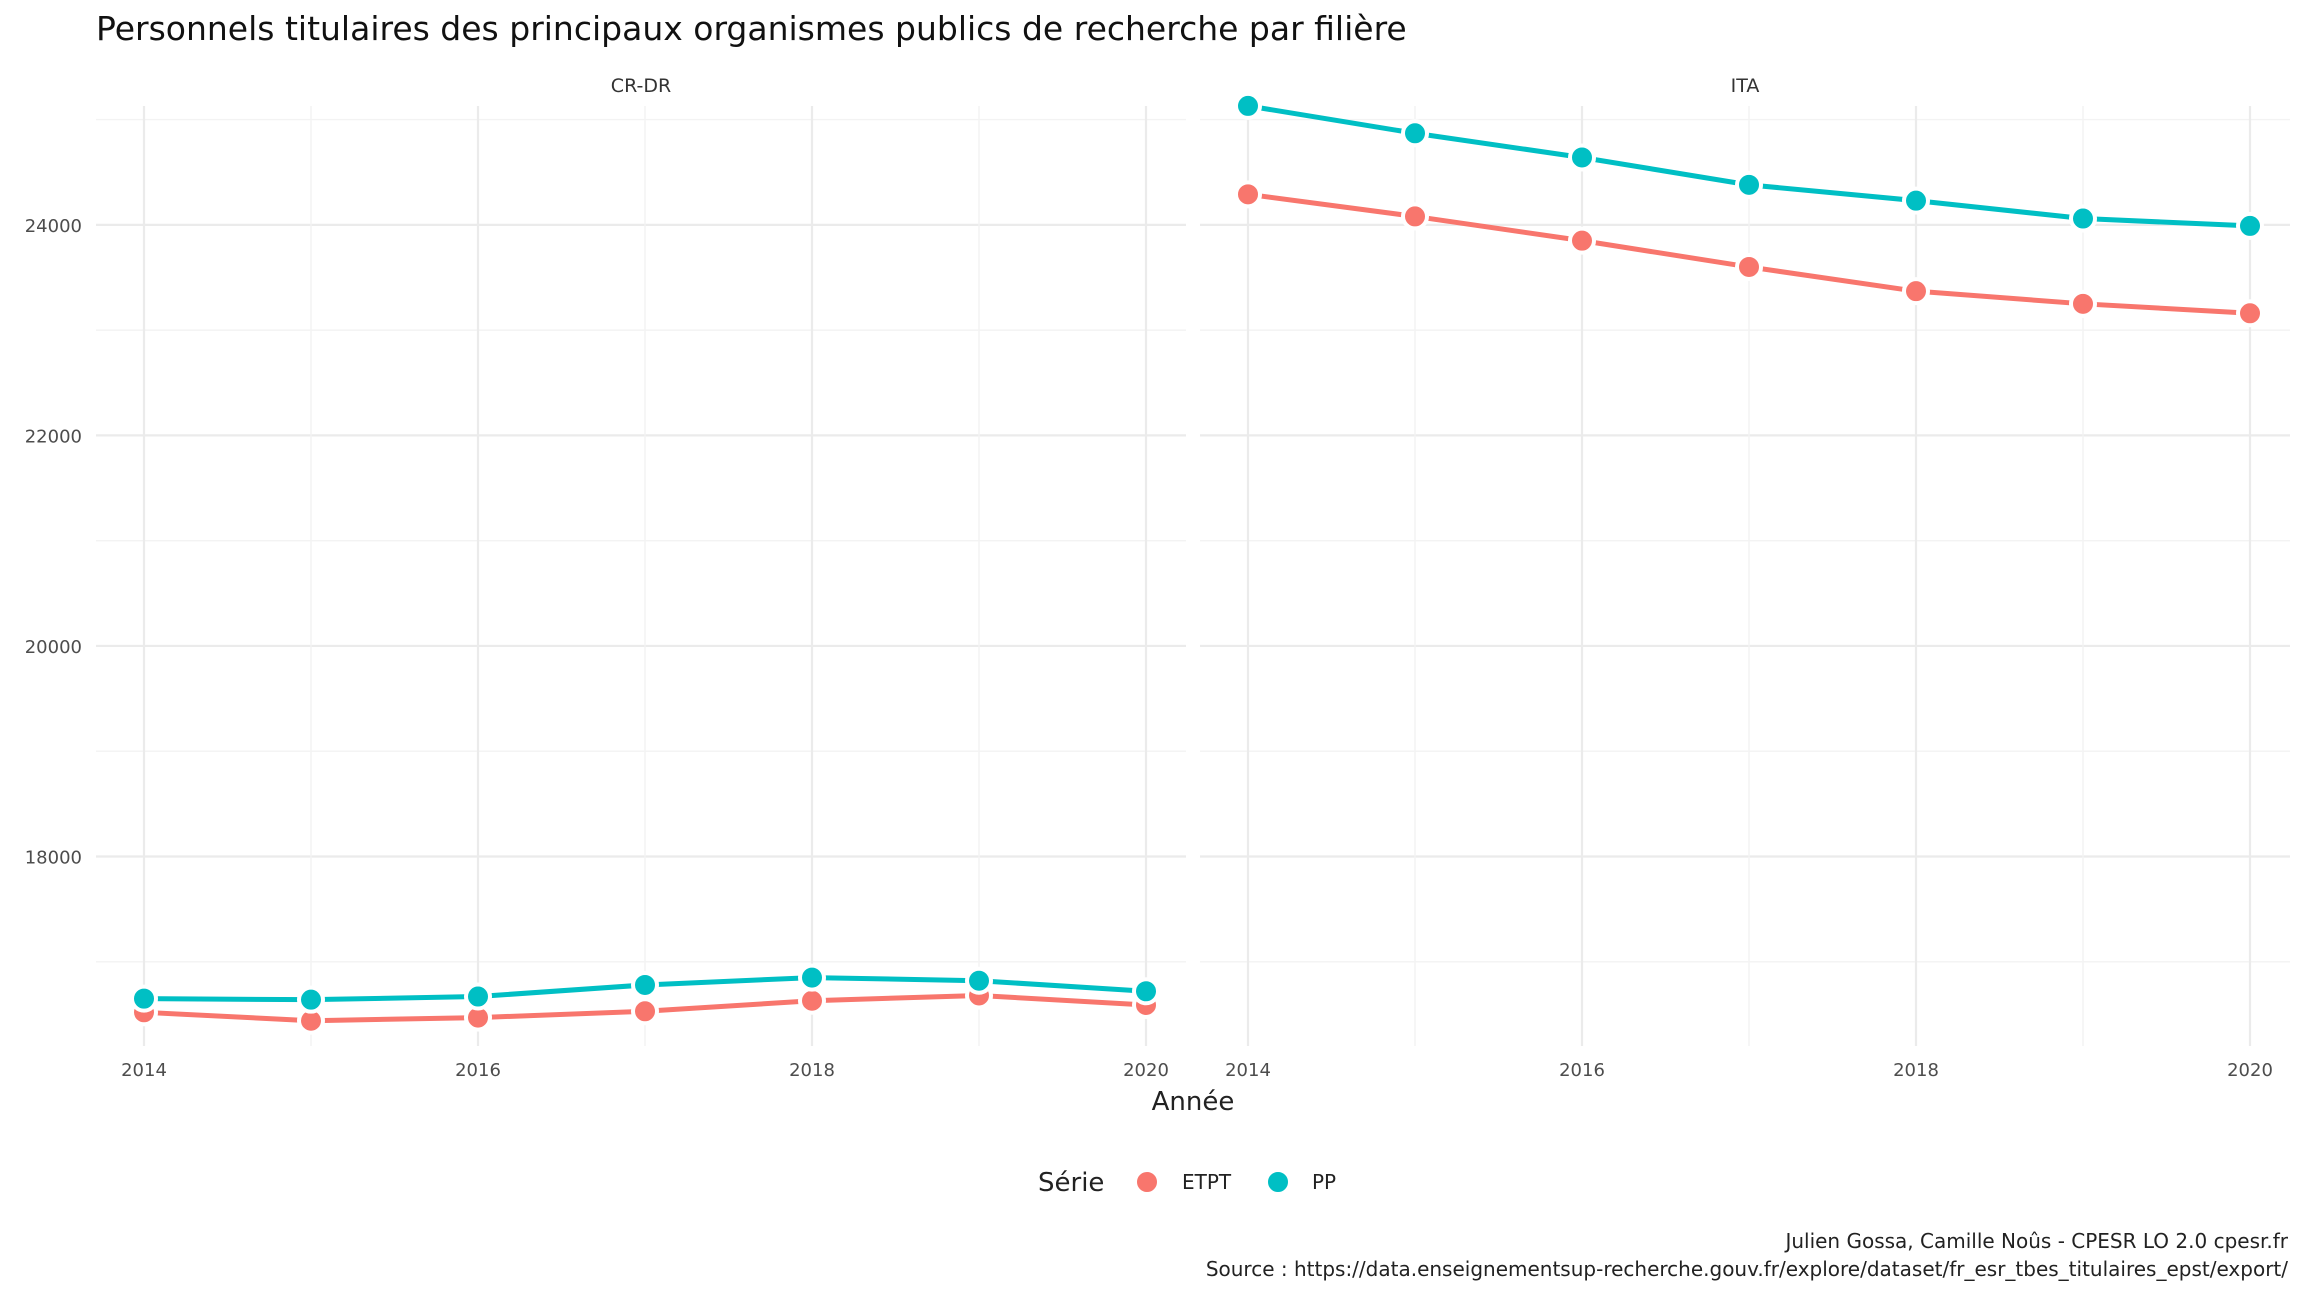 The width and height of the screenshot is (2304, 1300). Describe the element at coordinates (1324, 1182) in the screenshot. I see `legend-label-pp: PP` at that location.